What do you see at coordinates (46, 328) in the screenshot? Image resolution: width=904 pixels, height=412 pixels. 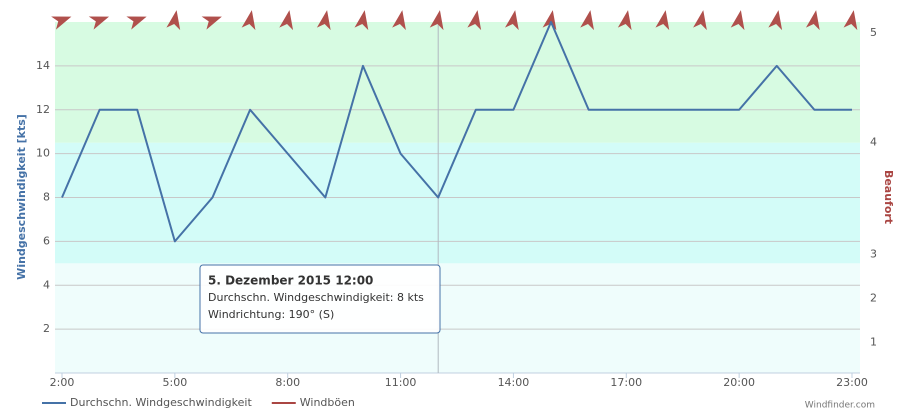 I see `y-tick-label: 2` at bounding box center [46, 328].